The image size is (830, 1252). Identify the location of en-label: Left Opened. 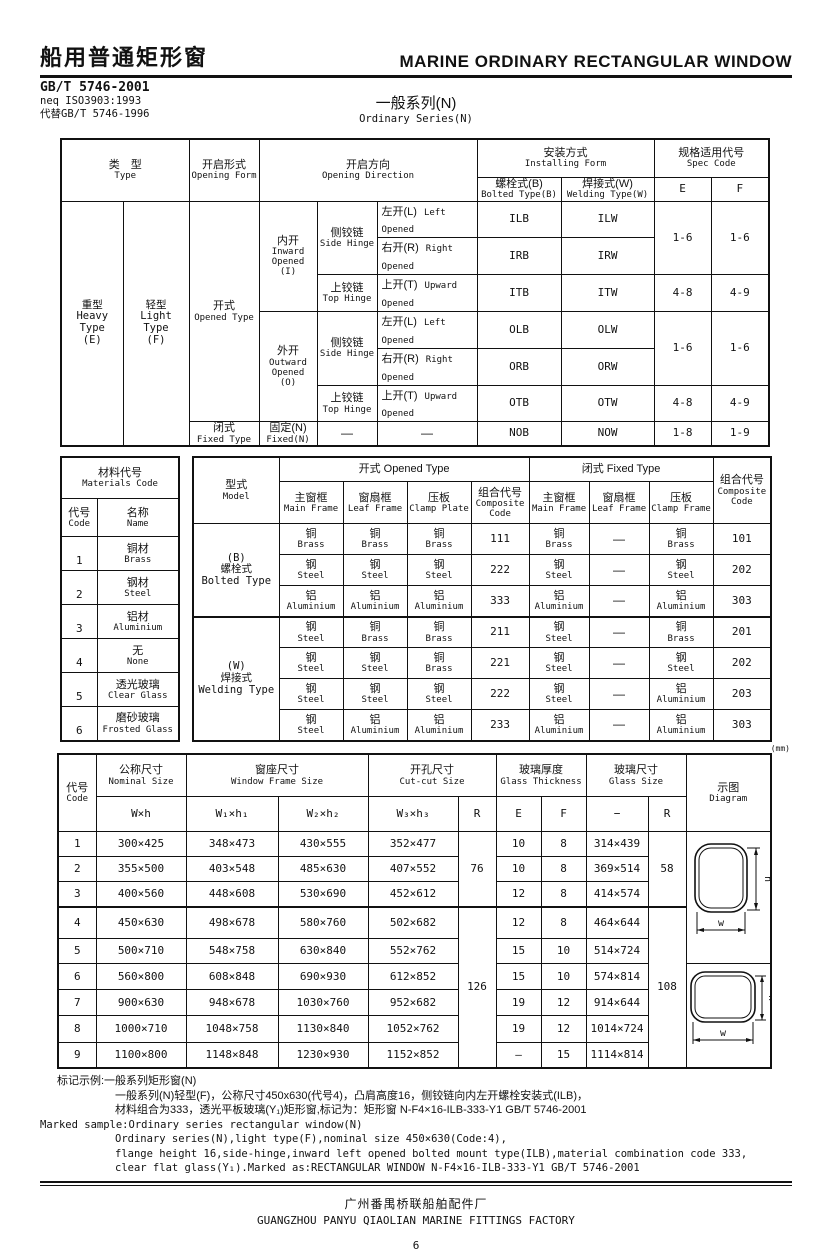
(413, 221).